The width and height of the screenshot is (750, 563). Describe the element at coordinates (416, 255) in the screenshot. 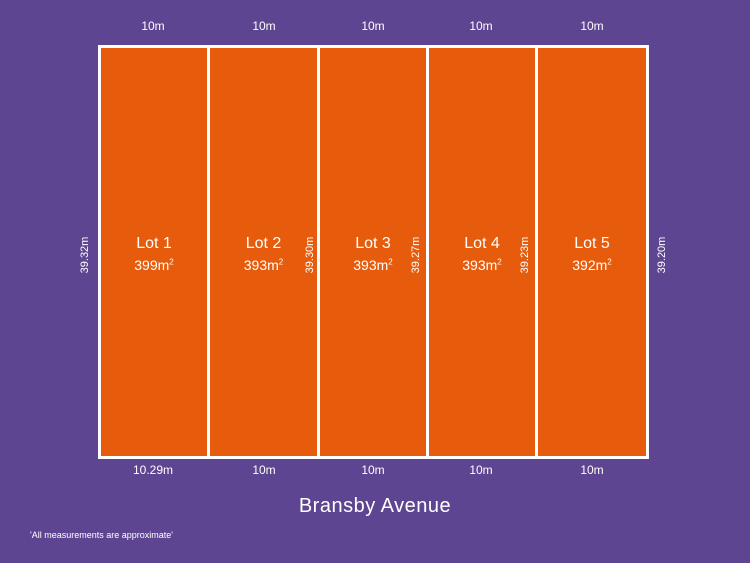

I see `side-depth-lot-3-4: 39.27m` at that location.